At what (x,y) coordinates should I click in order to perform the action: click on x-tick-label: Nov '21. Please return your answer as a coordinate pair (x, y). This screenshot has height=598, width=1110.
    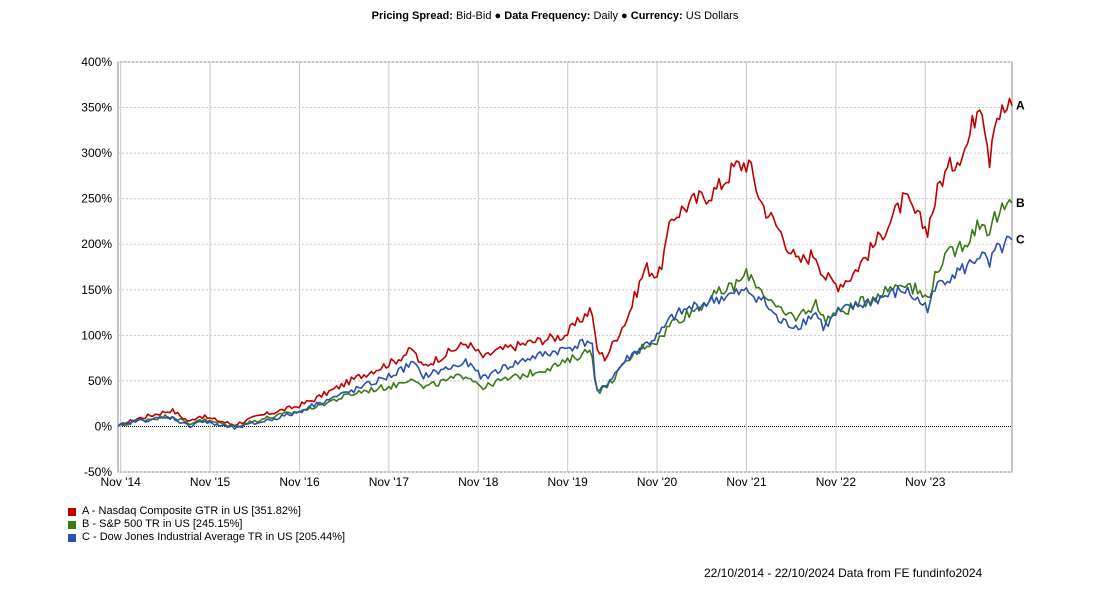
    Looking at the image, I should click on (746, 482).